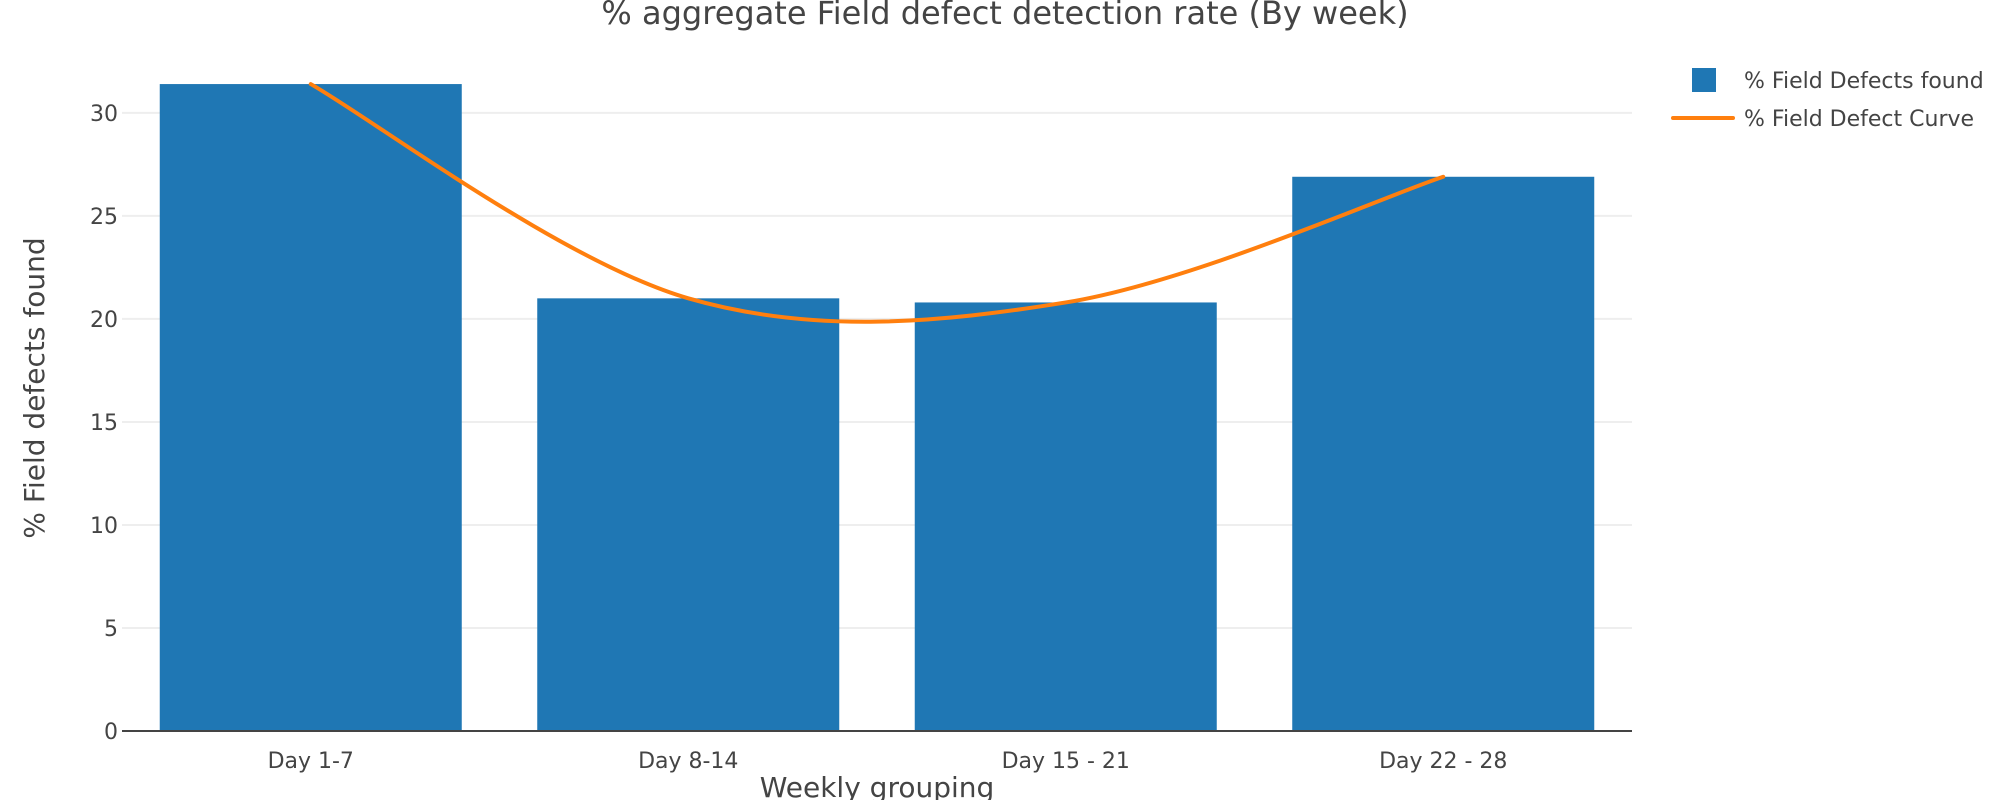 Image resolution: width=2000 pixels, height=804 pixels. What do you see at coordinates (104, 526) in the screenshot?
I see `y-tick-label: 10` at bounding box center [104, 526].